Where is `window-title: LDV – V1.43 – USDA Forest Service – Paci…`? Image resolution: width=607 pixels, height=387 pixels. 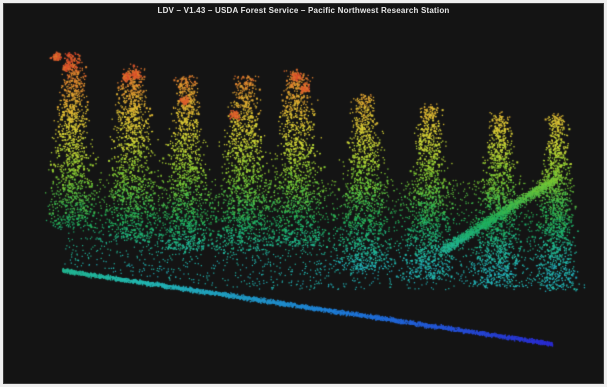
window-title: LDV – V1.43 – USDA Forest Service – Paci… is located at coordinates (303, 10).